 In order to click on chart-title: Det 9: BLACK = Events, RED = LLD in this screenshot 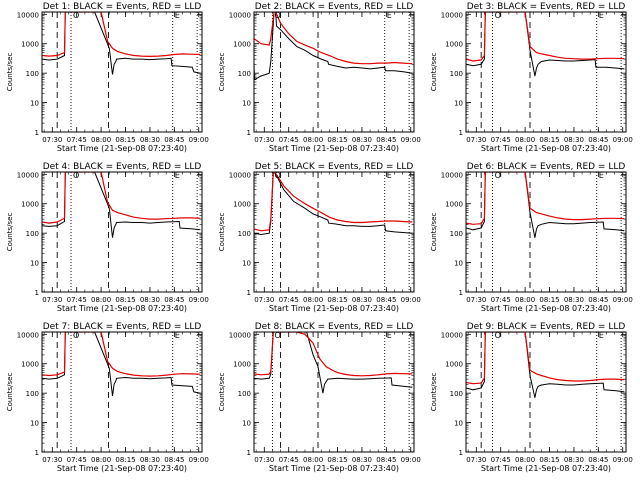, I will do `click(546, 327)`.